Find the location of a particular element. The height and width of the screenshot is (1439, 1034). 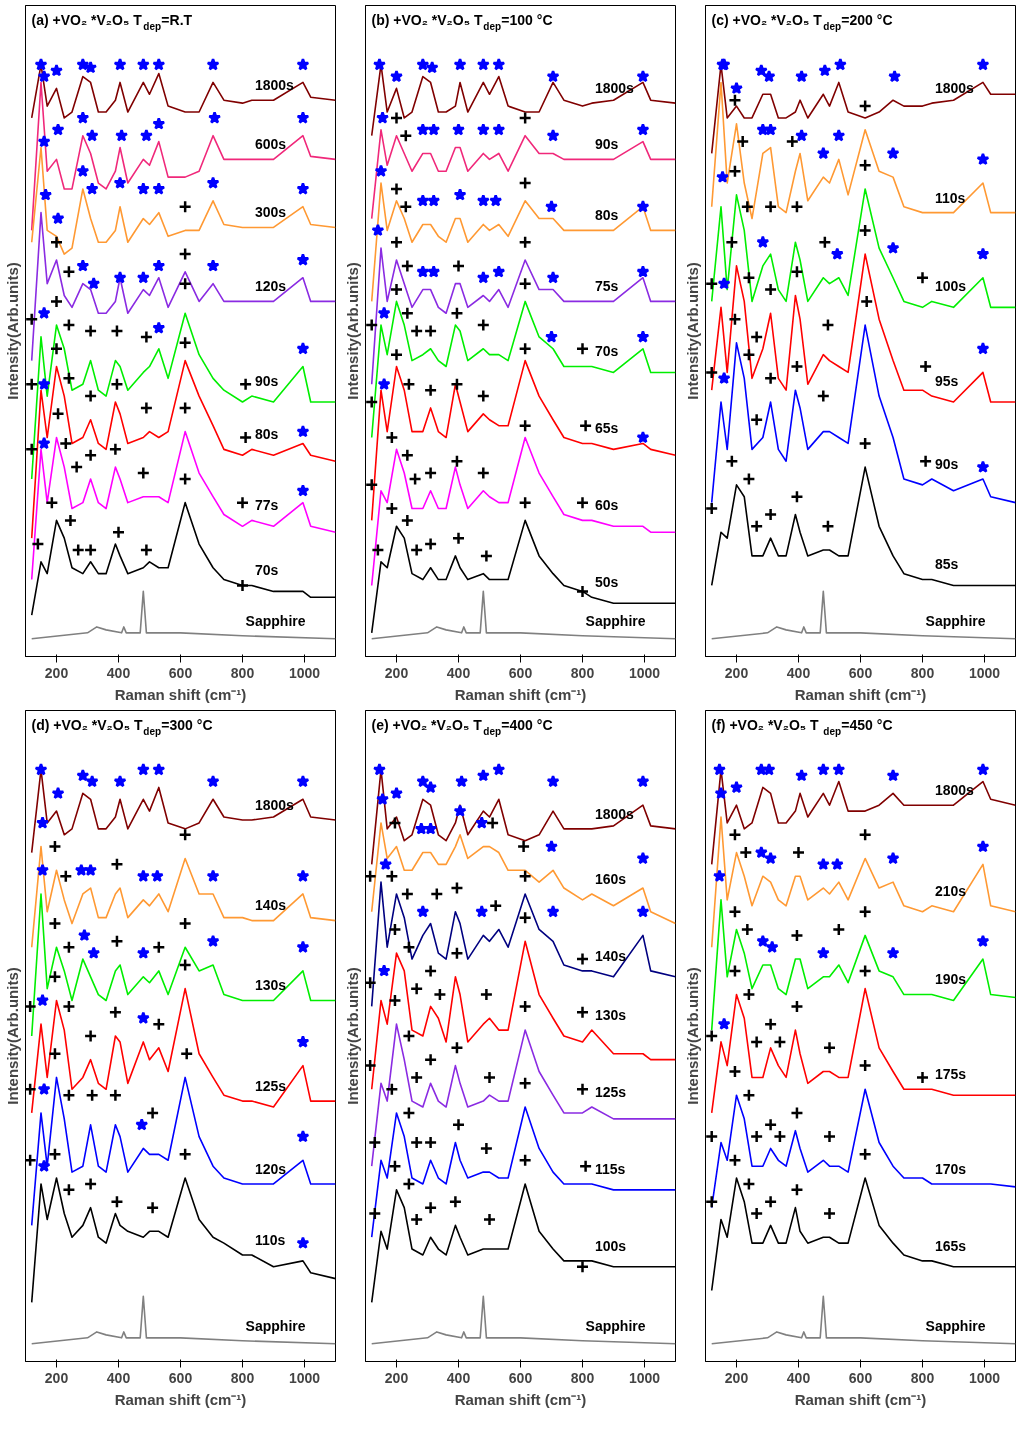

series-label: 85s is located at coordinates (946, 564).